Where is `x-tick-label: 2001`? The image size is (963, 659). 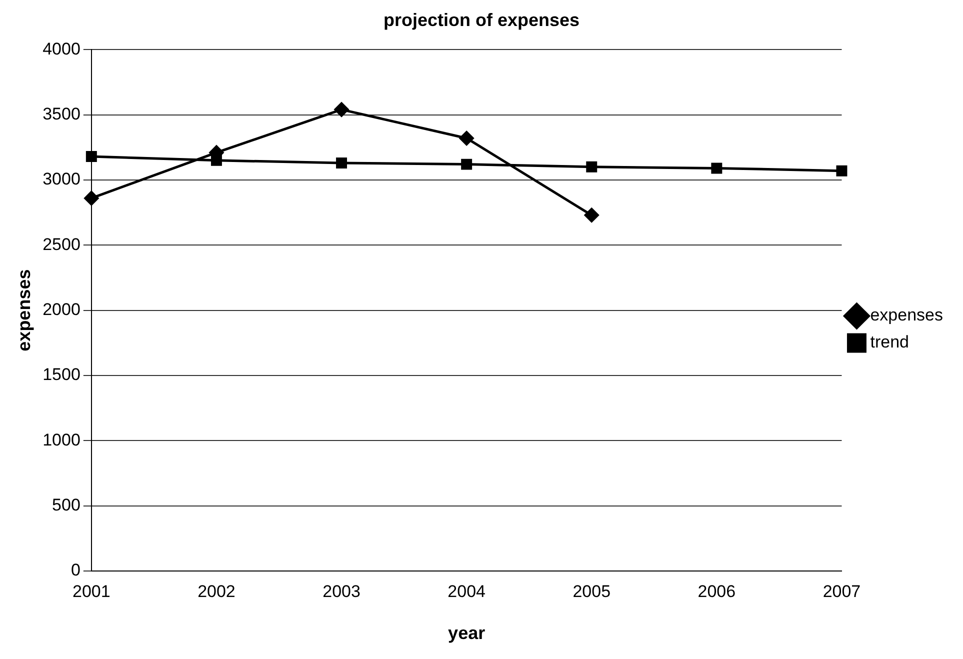
x-tick-label: 2001 is located at coordinates (91, 591).